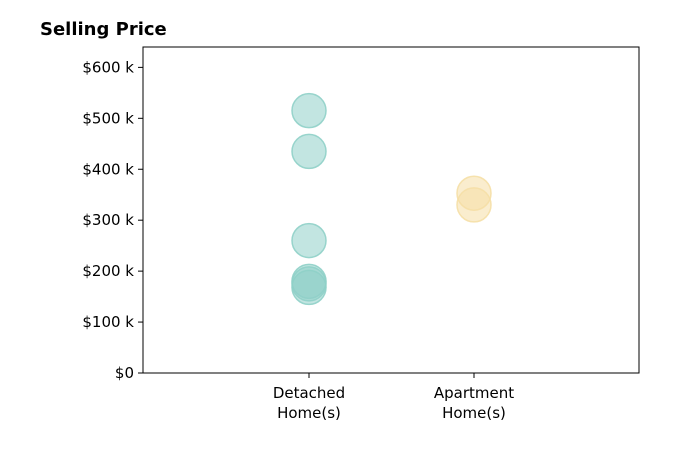 The width and height of the screenshot is (679, 466). Describe the element at coordinates (474, 403) in the screenshot. I see `x-tick-label: Apartment Home(s)` at that location.